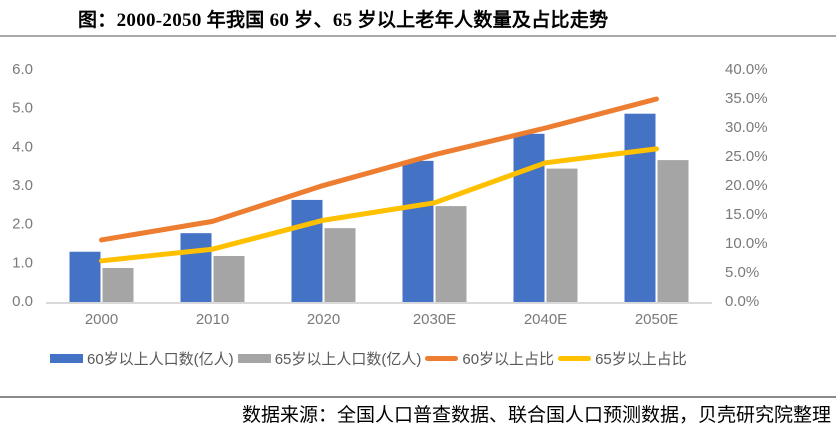 This screenshot has height=434, width=836. I want to click on legend-label: 60岁以上人口数(亿人), so click(160, 359).